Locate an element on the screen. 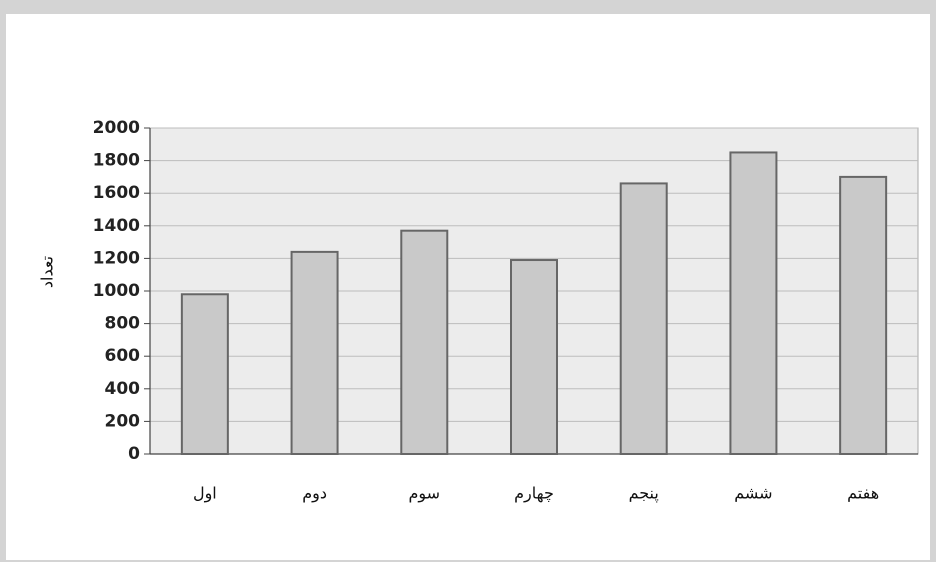  x-category-label: ششم is located at coordinates (753, 493).